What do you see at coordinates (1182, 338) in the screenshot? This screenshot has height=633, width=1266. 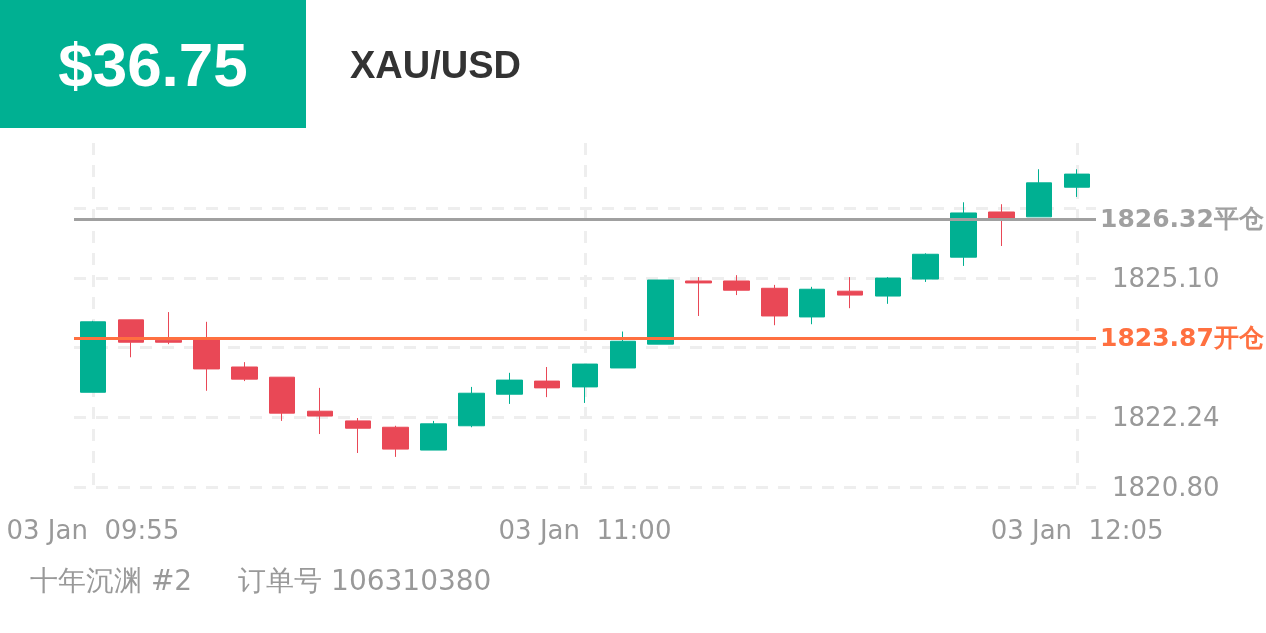 I see `ref-line-label: 1823.87开仓` at bounding box center [1182, 338].